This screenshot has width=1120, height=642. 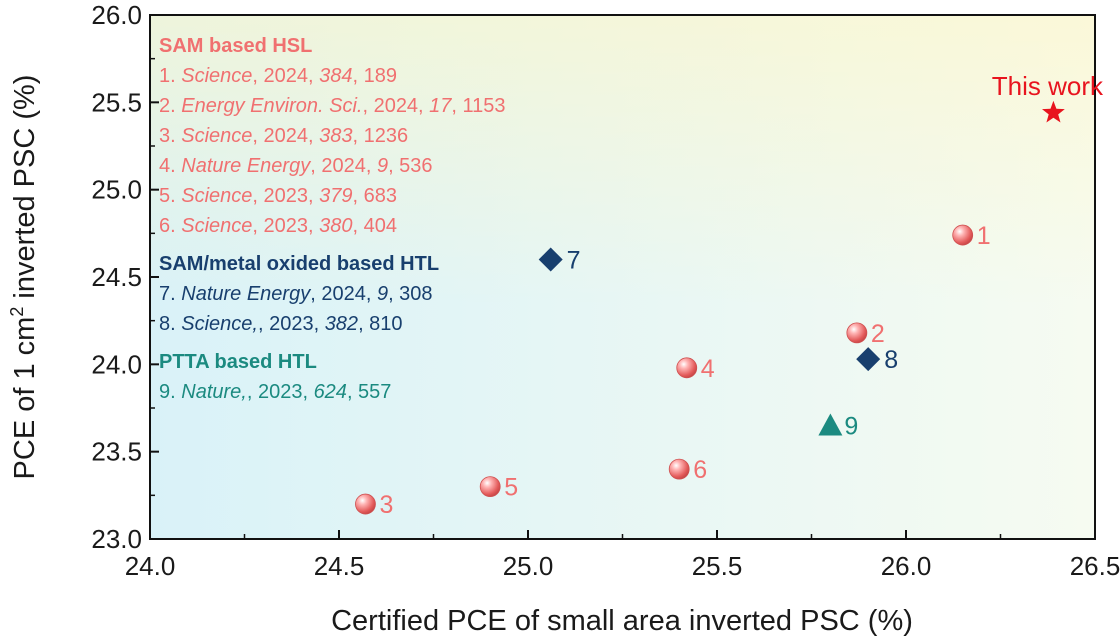 I want to click on reference-part: 4., so click(x=170, y=166).